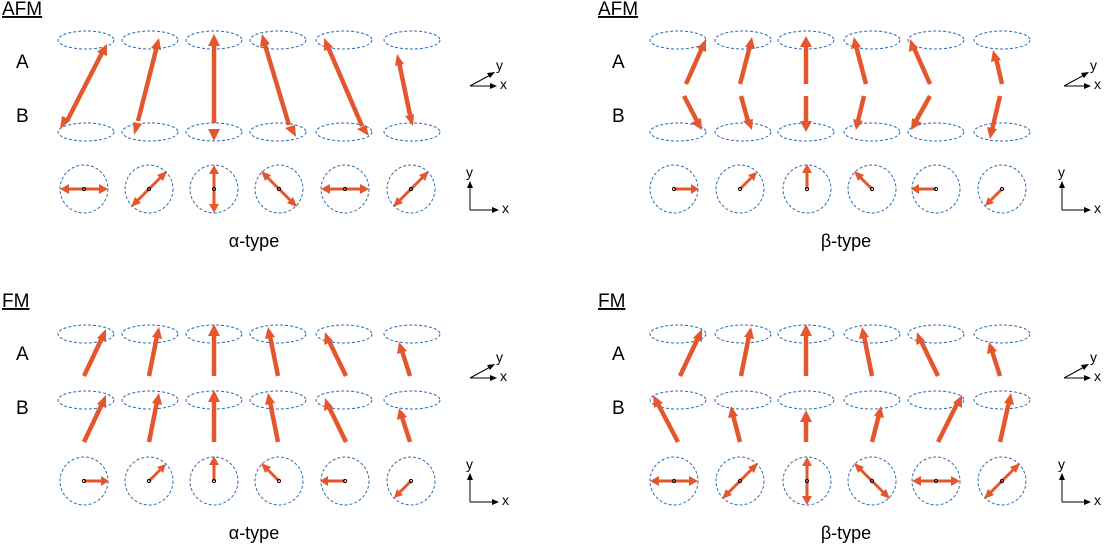 Image resolution: width=1112 pixels, height=549 pixels. I want to click on row-label-a: A, so click(618, 62).